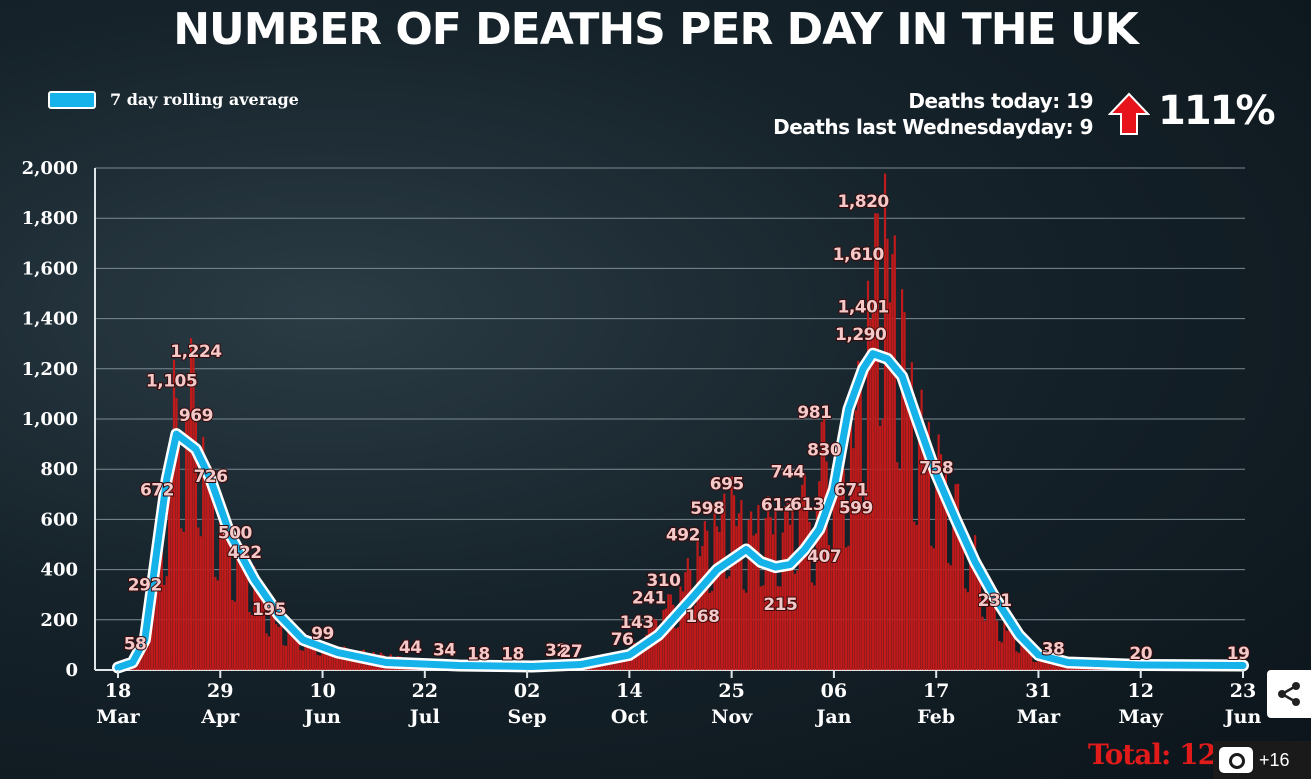  I want to click on x-tick-month: Mar, so click(118, 717).